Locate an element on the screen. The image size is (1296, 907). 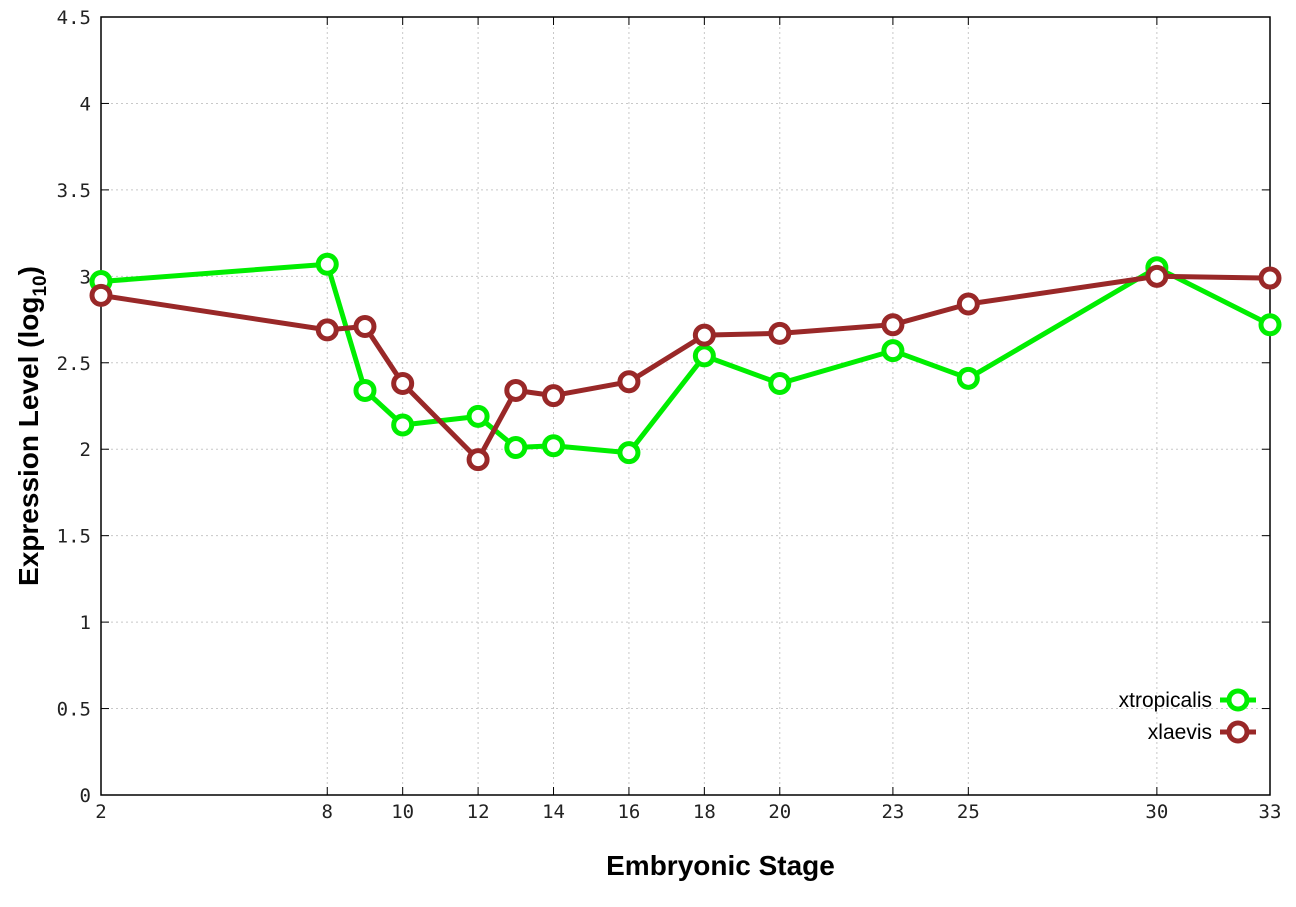
x-tick-label: 10 is located at coordinates (402, 812).